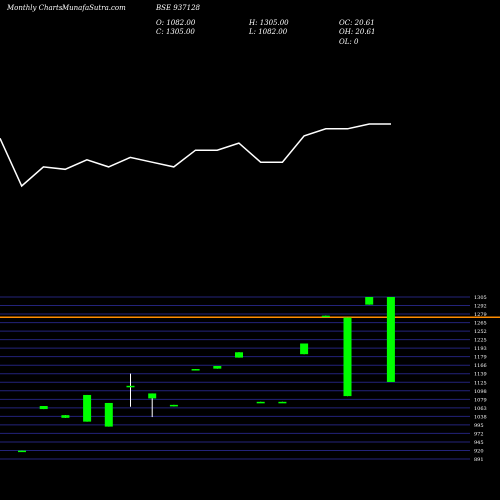 This screenshot has height=500, width=500. What do you see at coordinates (480, 400) in the screenshot?
I see `y-tick-label: 1079` at bounding box center [480, 400].